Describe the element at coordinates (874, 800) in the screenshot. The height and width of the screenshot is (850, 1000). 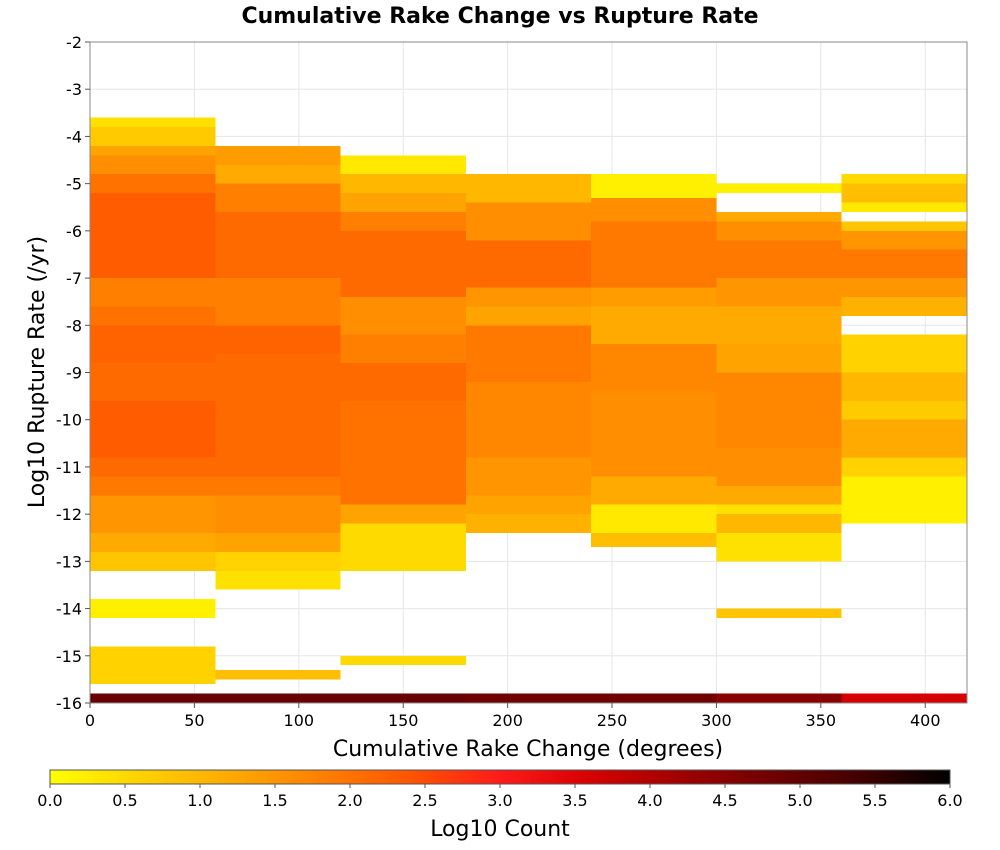
I see `colorbar-tick-label: 5.5` at that location.